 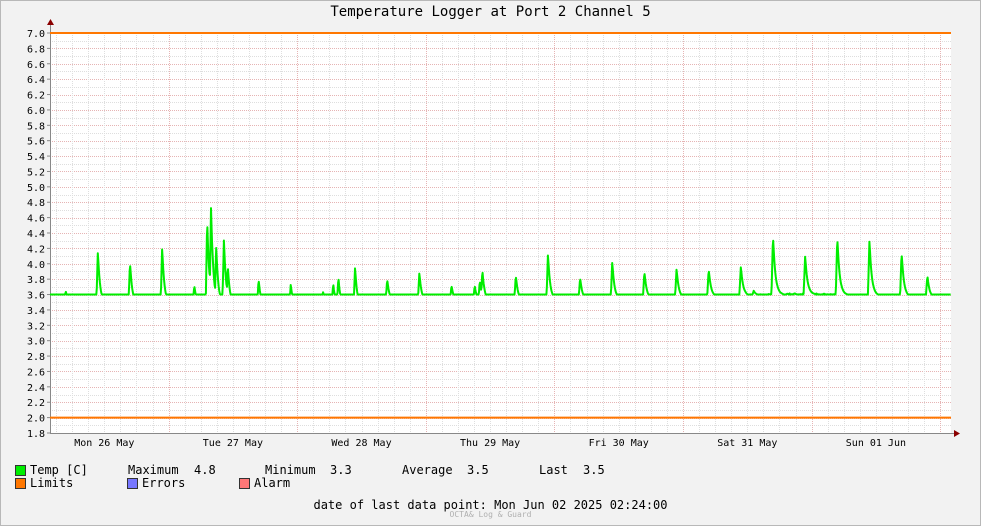 I want to click on temp-legend-swatch, so click(x=20, y=470).